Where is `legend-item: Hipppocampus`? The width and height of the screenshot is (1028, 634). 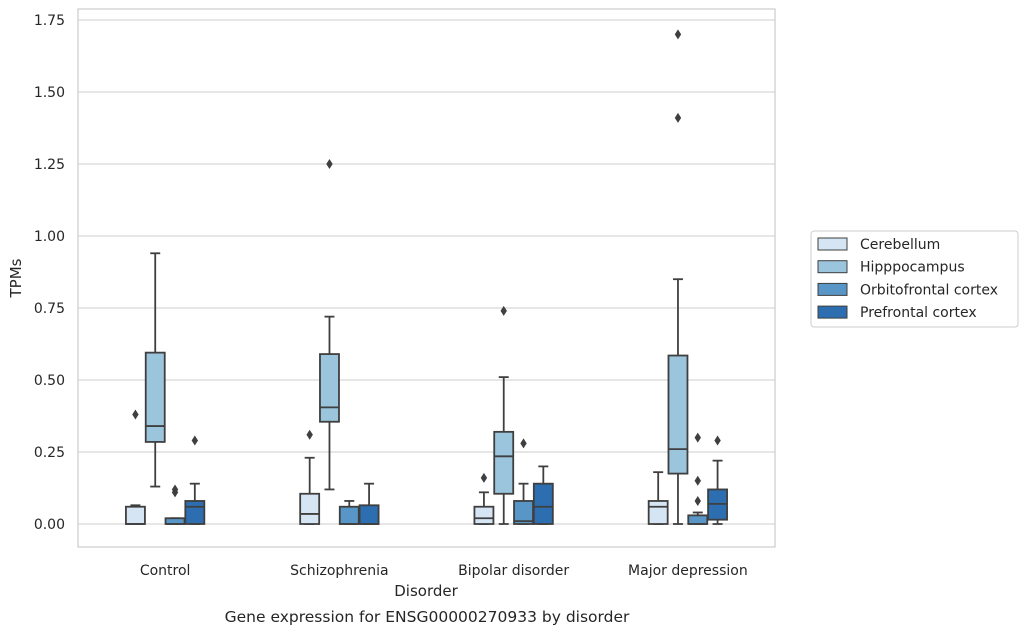
legend-item: Hipppocampus is located at coordinates (891, 268).